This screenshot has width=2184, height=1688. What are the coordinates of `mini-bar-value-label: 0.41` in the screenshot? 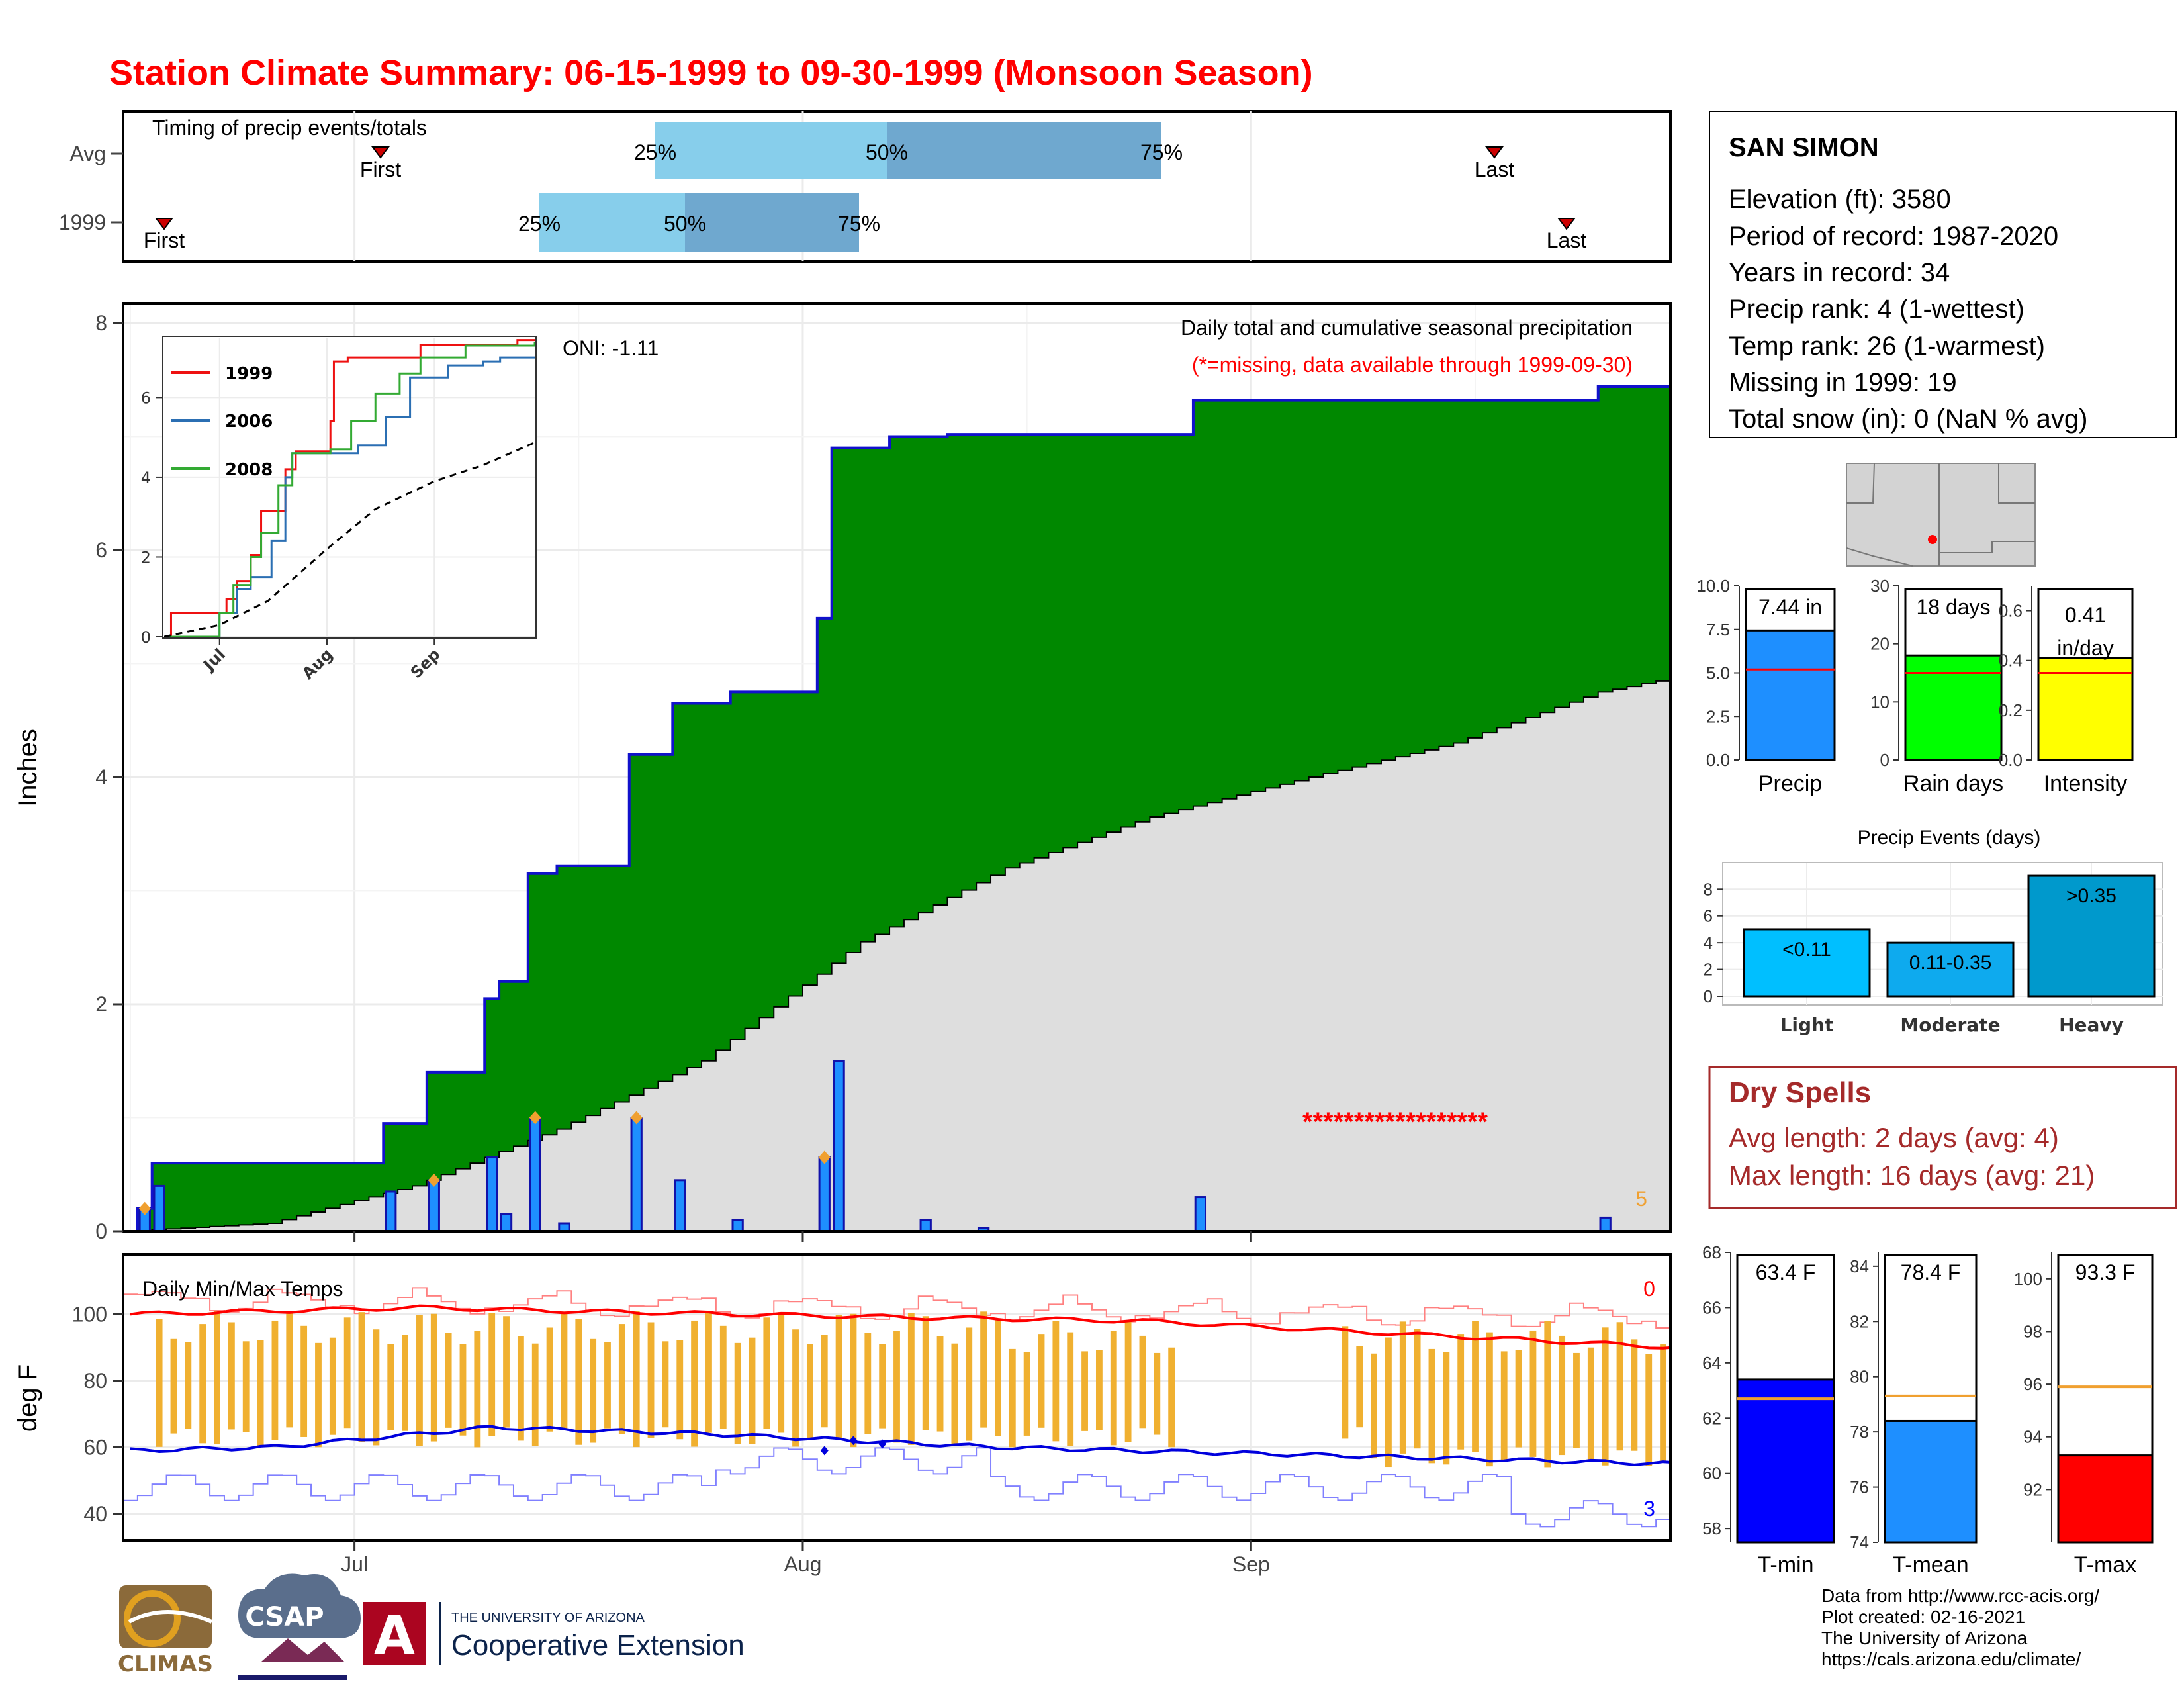 It's located at (2085, 615).